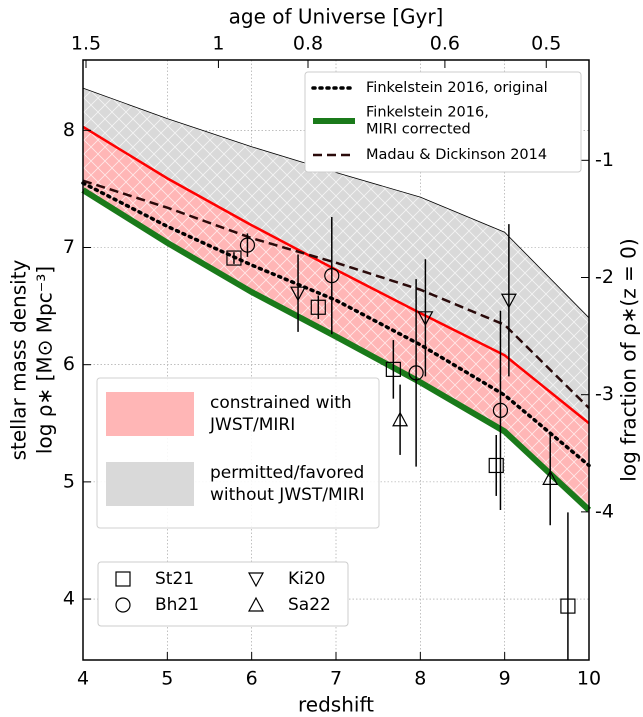 Image resolution: width=643 pixels, height=717 pixels. Describe the element at coordinates (445, 44) in the screenshot. I see `x2-tick-label: 0.6` at that location.